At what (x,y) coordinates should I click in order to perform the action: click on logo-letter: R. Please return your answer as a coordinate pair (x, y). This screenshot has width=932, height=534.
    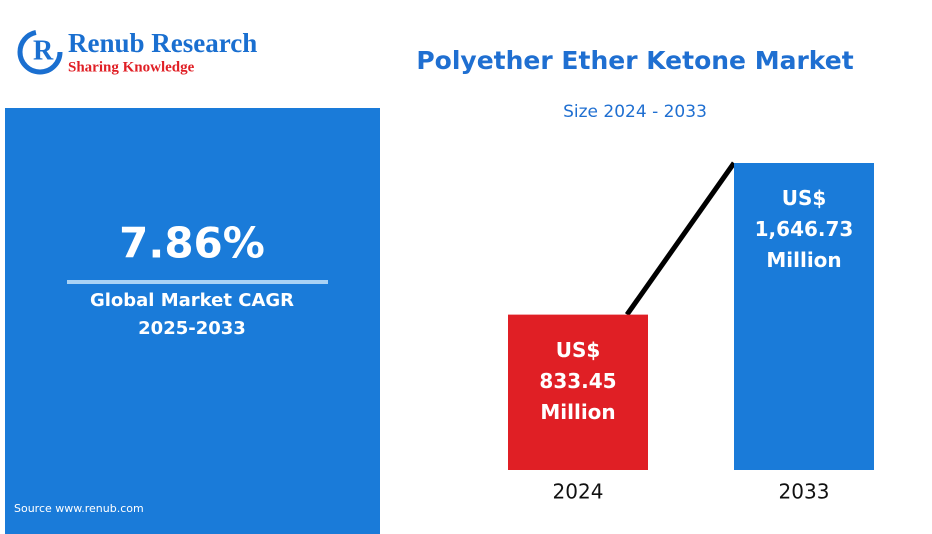
    Looking at the image, I should click on (43, 50).